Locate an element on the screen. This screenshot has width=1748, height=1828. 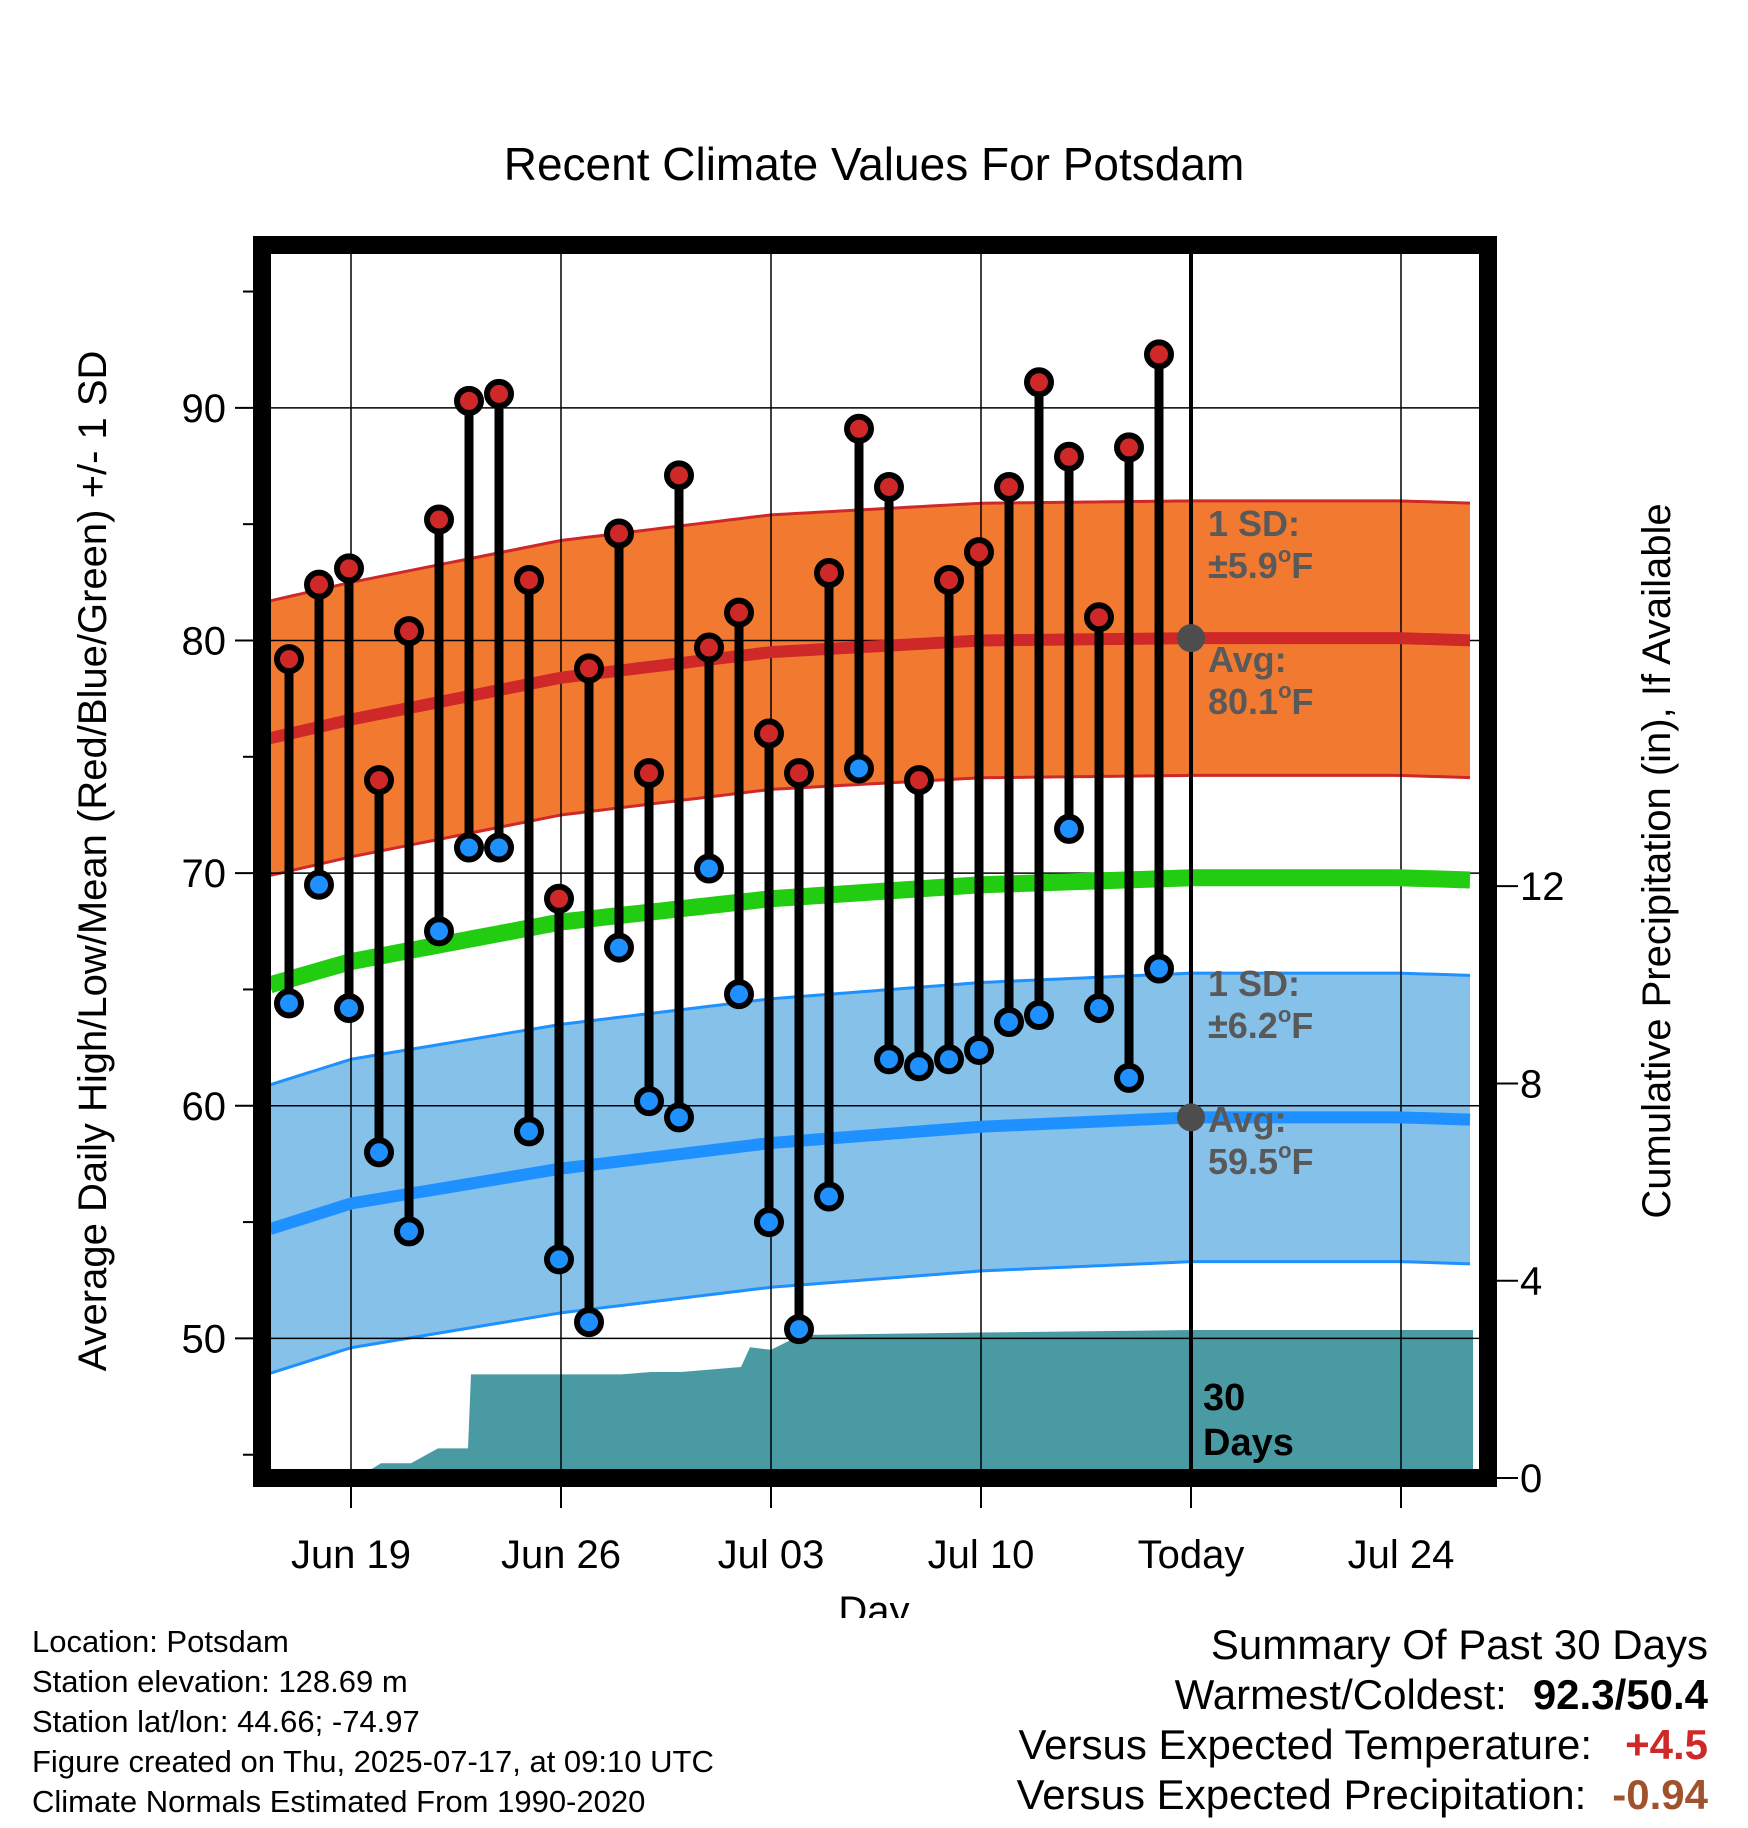
y-tick-label: 80 is located at coordinates (204, 641).